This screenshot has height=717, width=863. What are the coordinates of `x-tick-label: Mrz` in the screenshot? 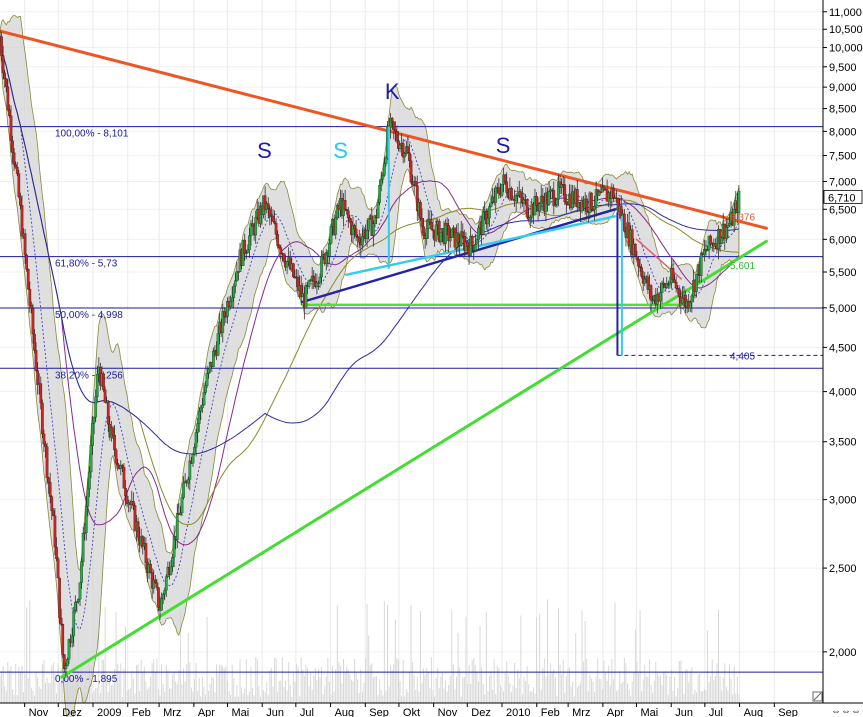 It's located at (172, 712).